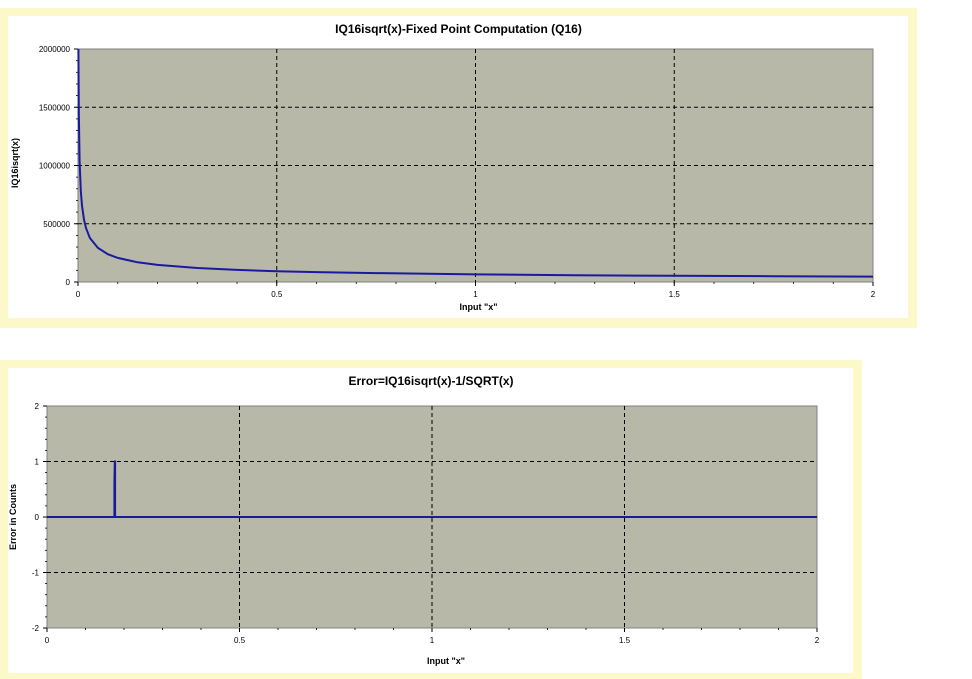  I want to click on chart-1-x-axis-label: Input "x", so click(478, 307).